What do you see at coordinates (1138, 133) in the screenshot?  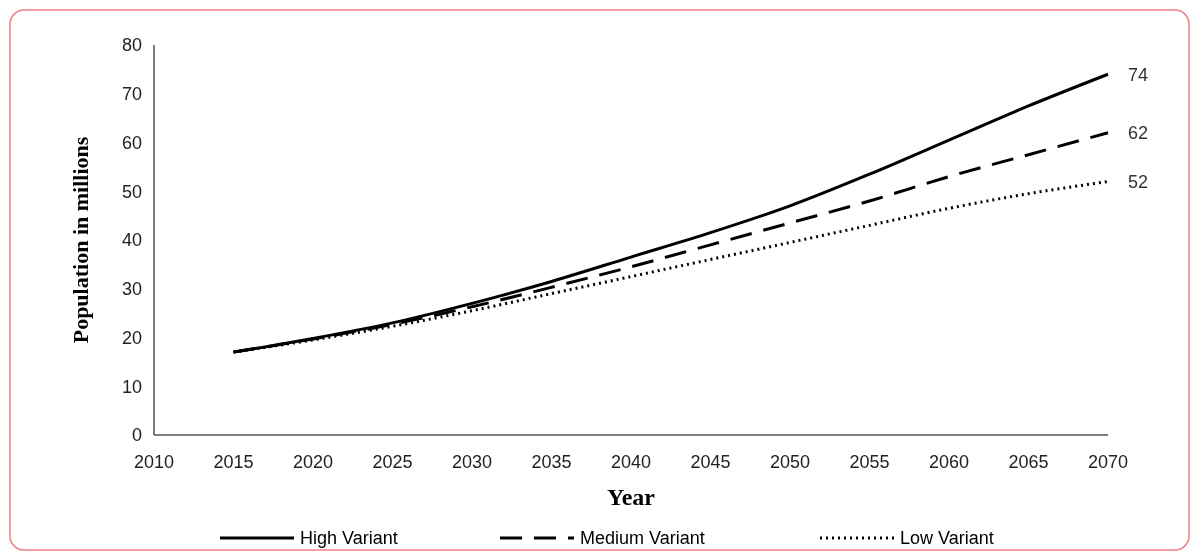 I see `data-label: 62` at bounding box center [1138, 133].